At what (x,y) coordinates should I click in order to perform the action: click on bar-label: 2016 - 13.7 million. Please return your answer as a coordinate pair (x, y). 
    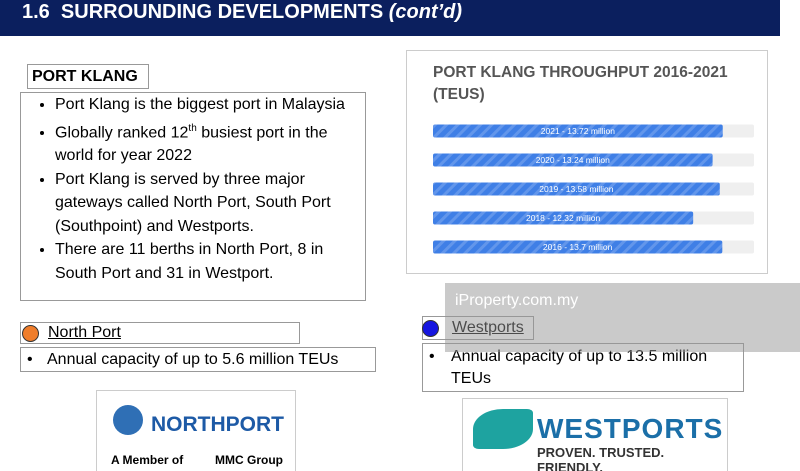
    Looking at the image, I should click on (578, 247).